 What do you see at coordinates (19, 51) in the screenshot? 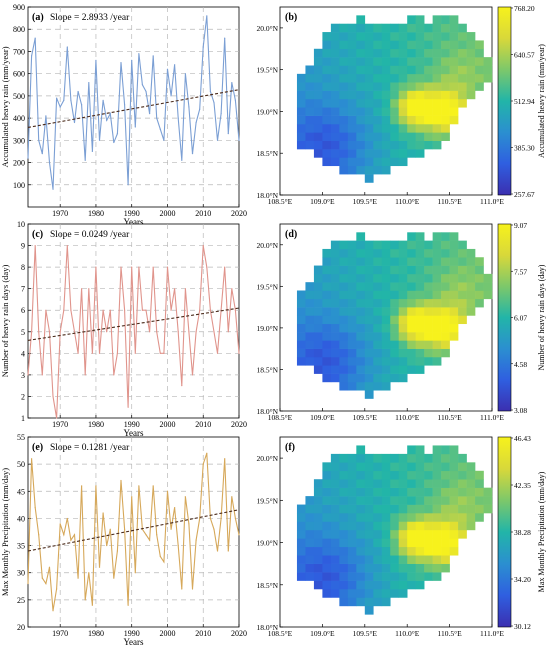
I see `y-tick-label: 700` at bounding box center [19, 51].